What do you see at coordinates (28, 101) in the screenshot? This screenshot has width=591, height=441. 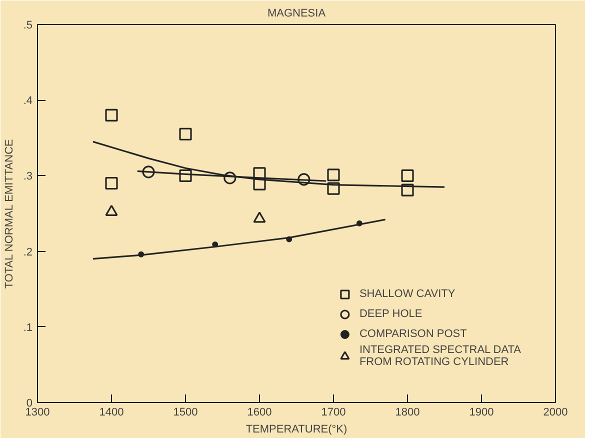 I see `y-tick-label: .4` at bounding box center [28, 101].